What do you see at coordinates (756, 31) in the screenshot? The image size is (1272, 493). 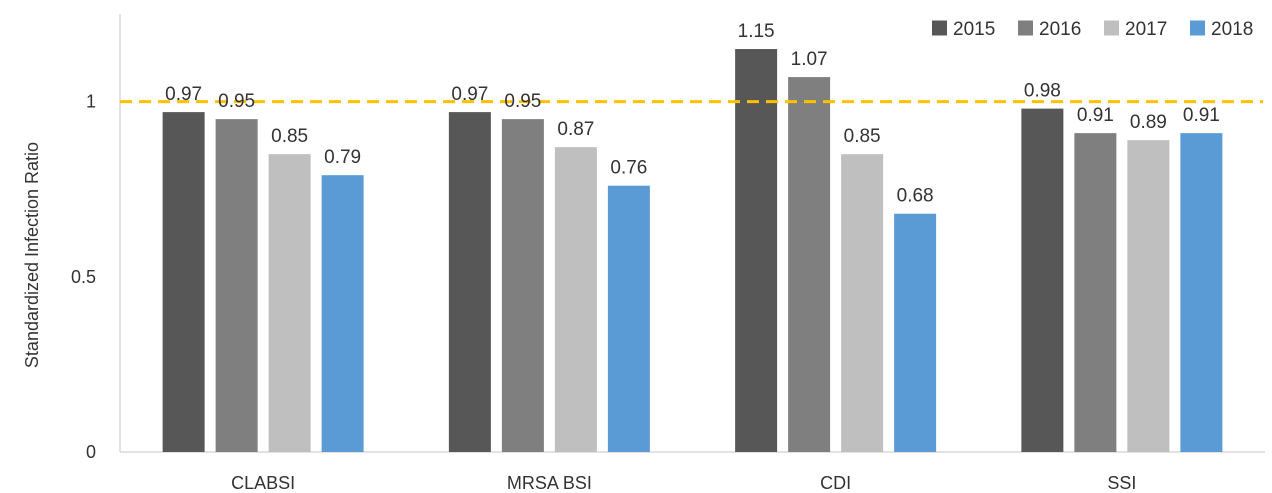 I see `data-label: 1.15` at bounding box center [756, 31].